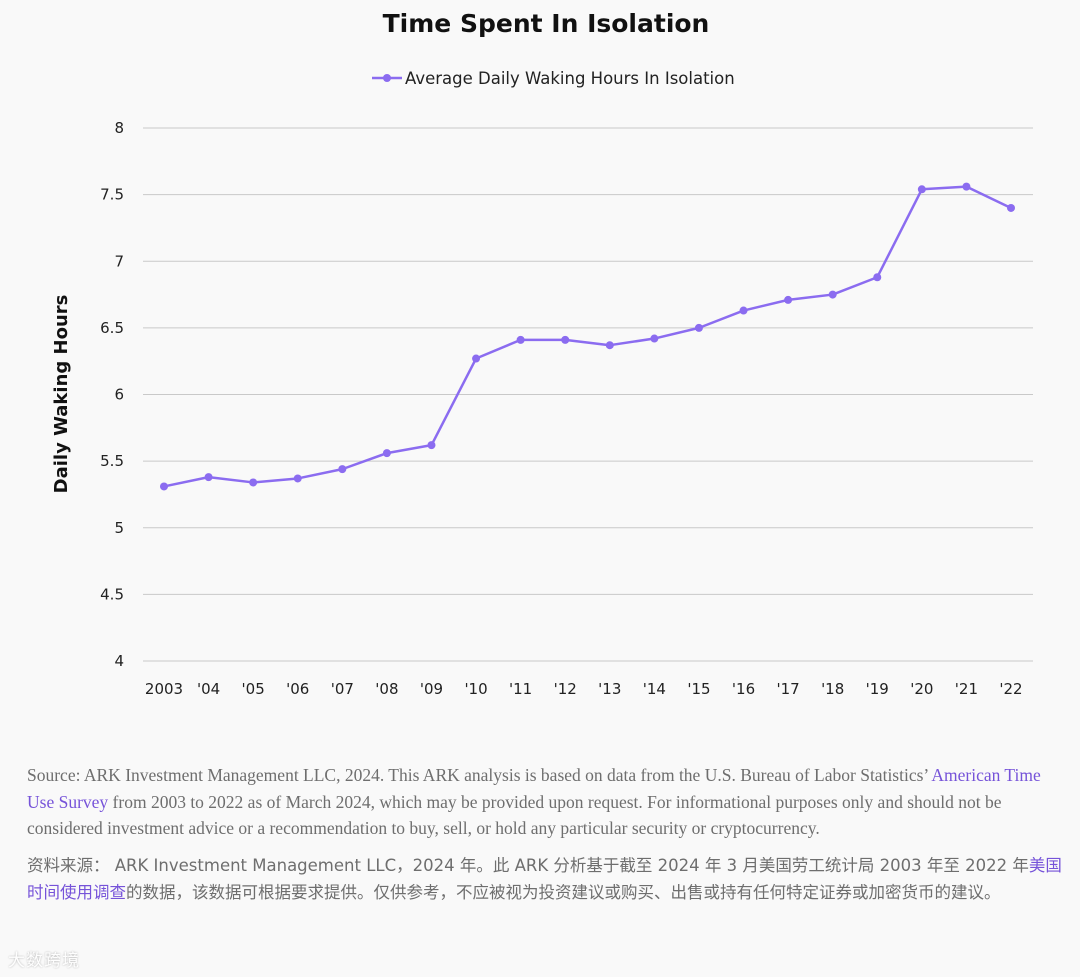 The image size is (1080, 977). I want to click on x-tick-label: '20, so click(921, 689).